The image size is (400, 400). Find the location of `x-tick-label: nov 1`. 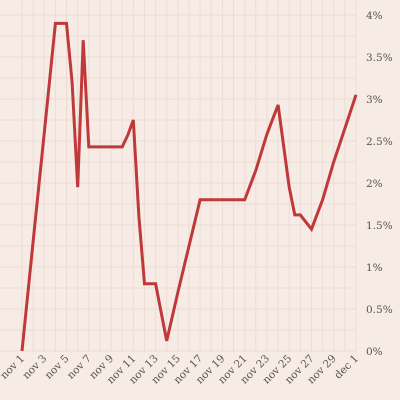

x-tick-label: nov 1 is located at coordinates (13, 367).